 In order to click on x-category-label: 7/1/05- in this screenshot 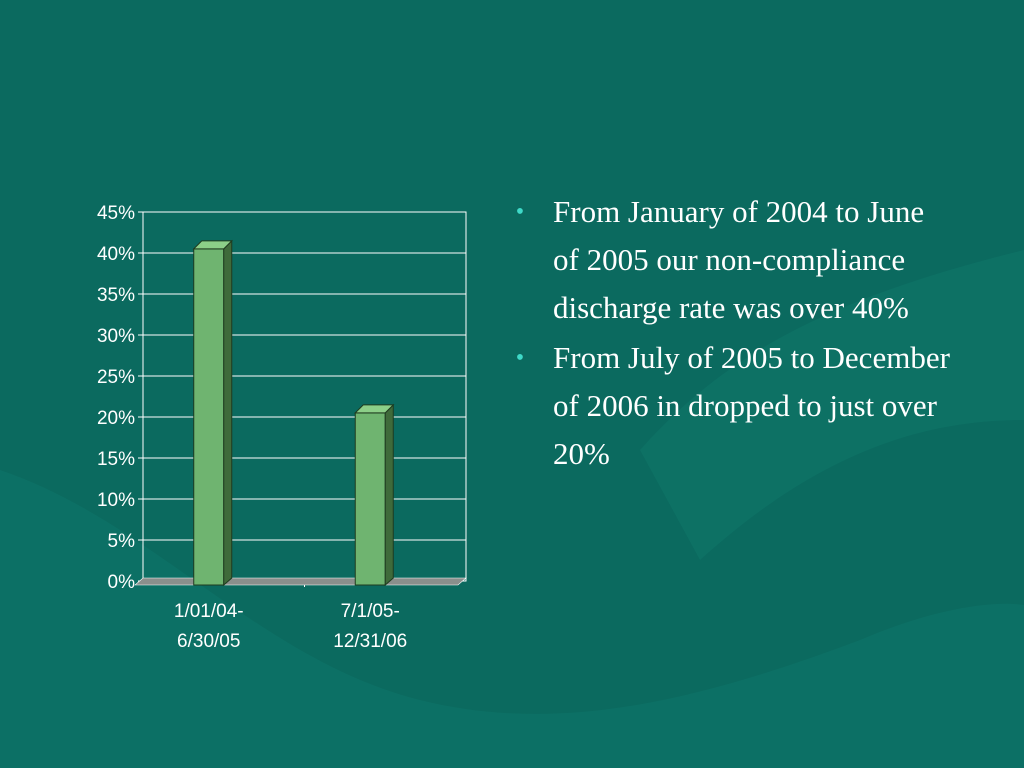, I will do `click(370, 611)`.